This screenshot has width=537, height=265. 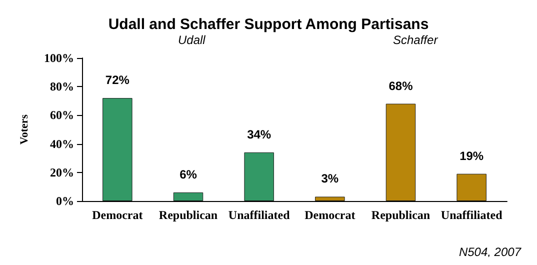 What do you see at coordinates (62, 87) in the screenshot?
I see `y-tick-label: 80%` at bounding box center [62, 87].